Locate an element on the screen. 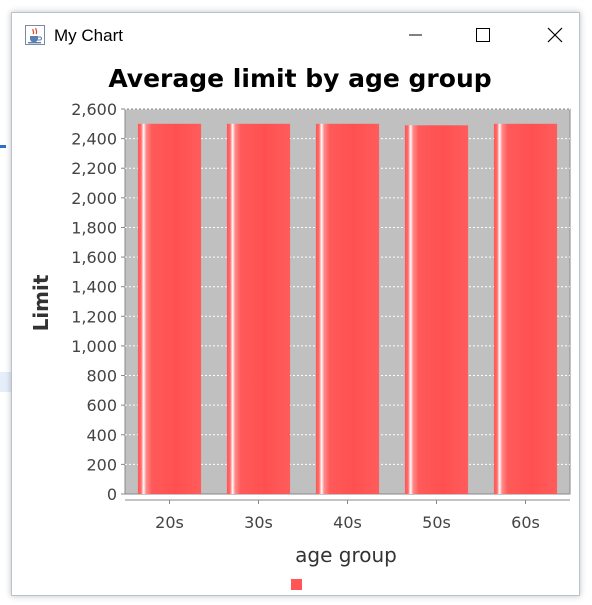 This screenshot has width=592, height=605. close-button is located at coordinates (555, 35).